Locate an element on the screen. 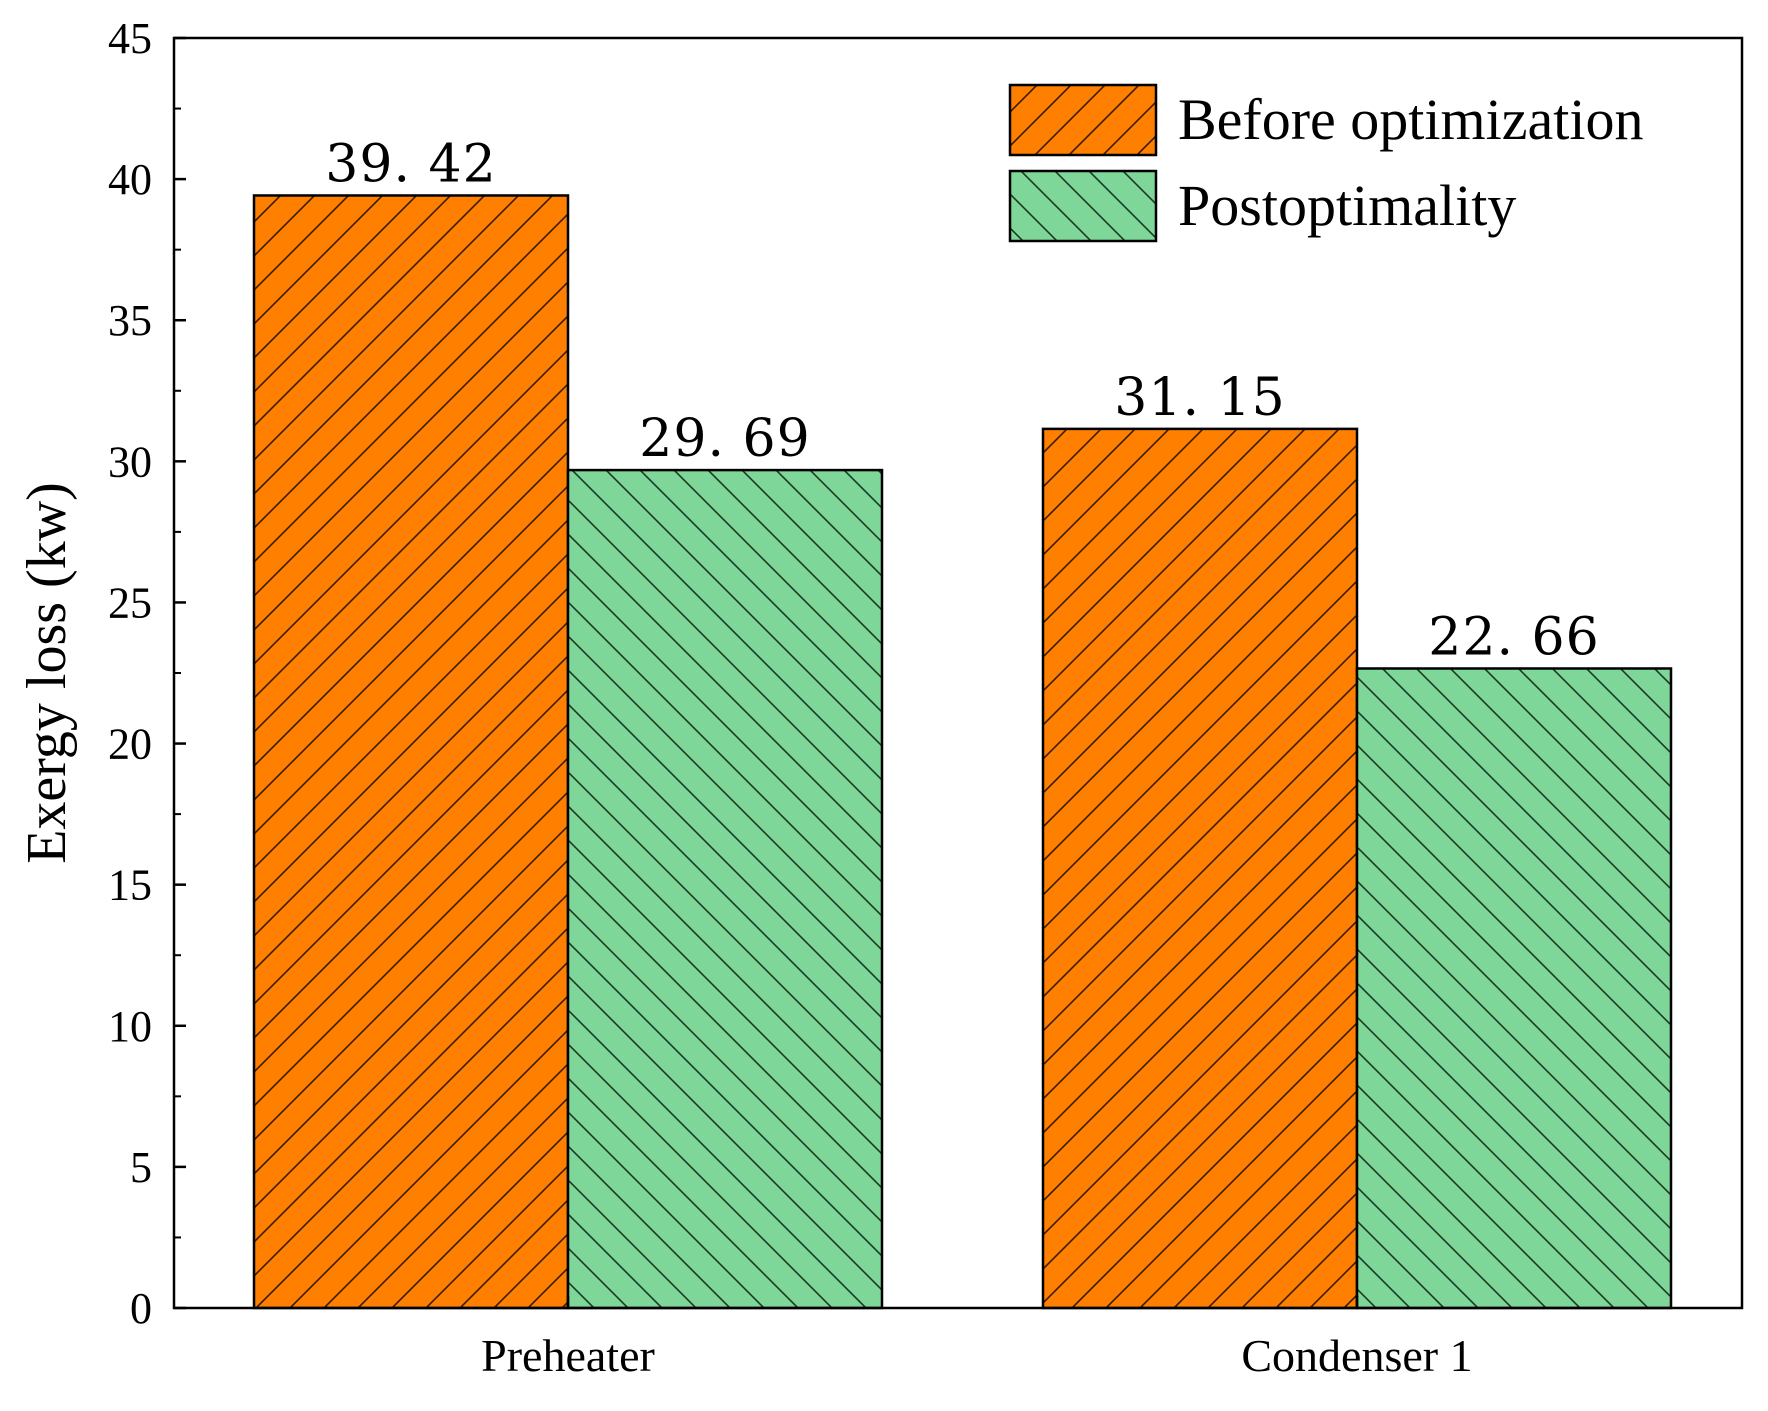  data-label: 29. 69 is located at coordinates (724, 439).